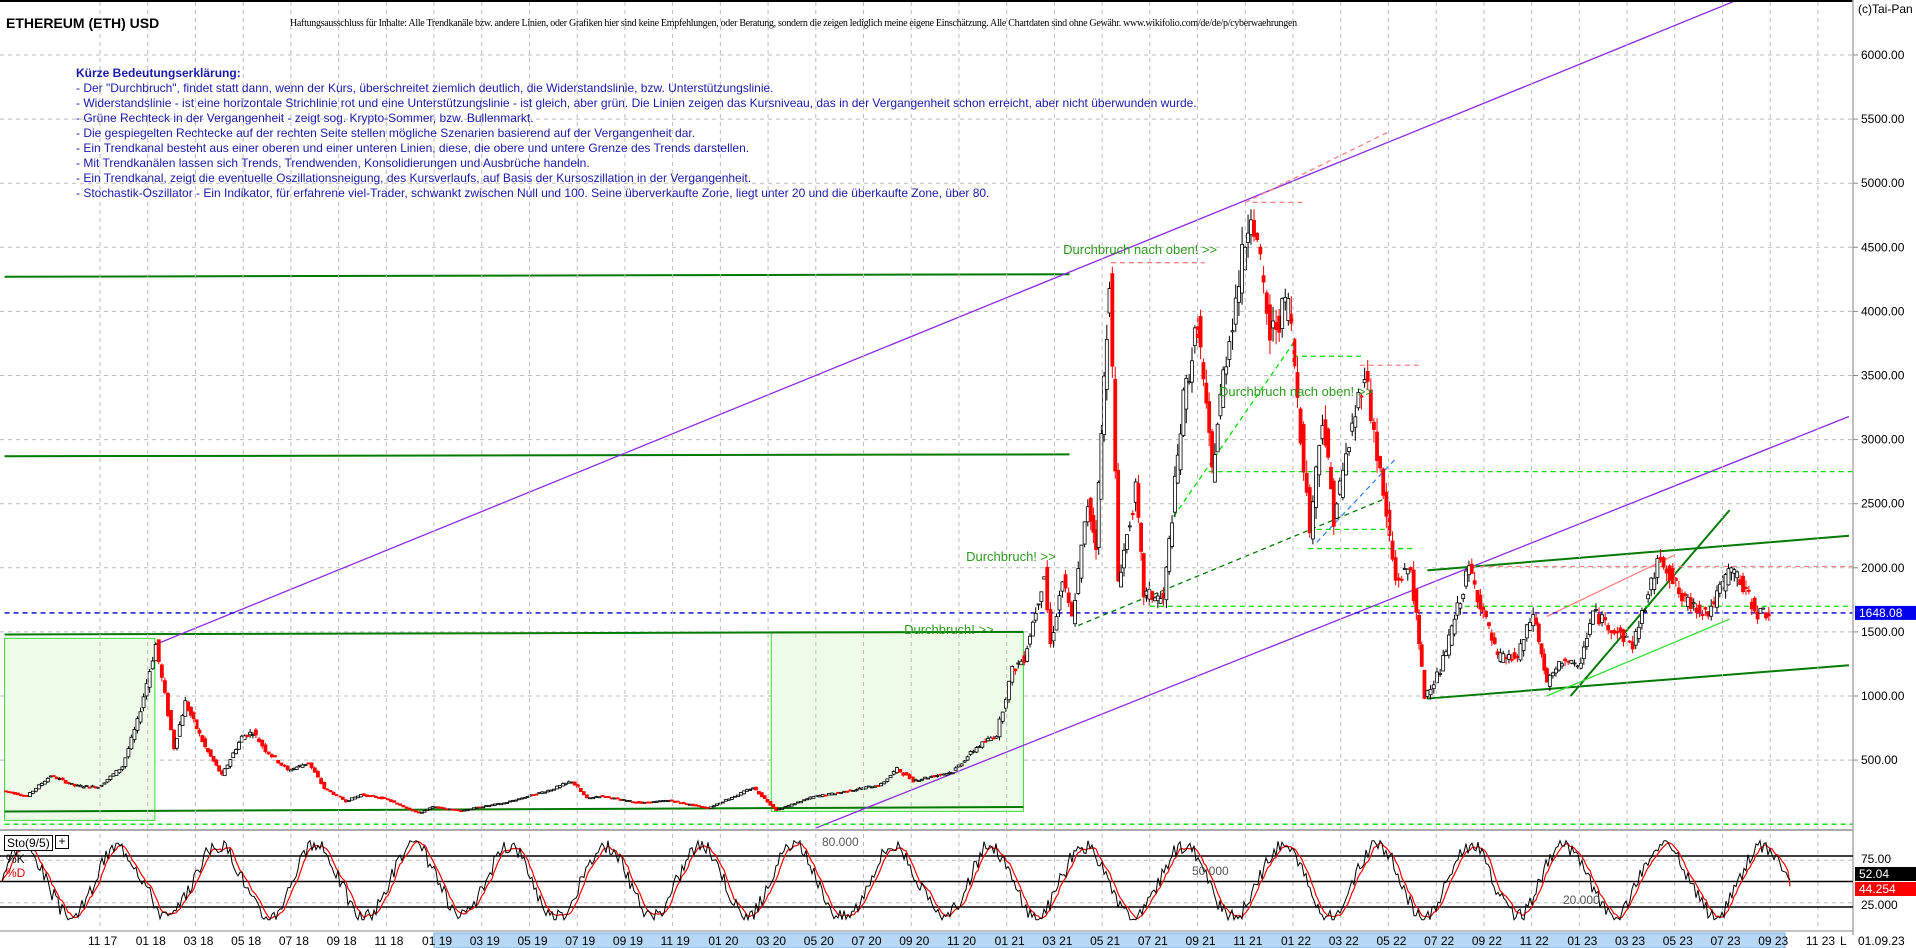 This screenshot has width=1916, height=948. Describe the element at coordinates (1210, 871) in the screenshot. I see `stochastic-level-label: 50.000` at that location.